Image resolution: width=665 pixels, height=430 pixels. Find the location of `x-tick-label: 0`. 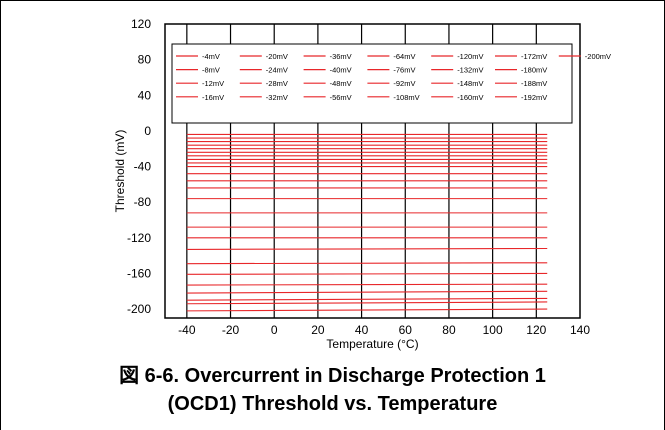

x-tick-label: 0 is located at coordinates (274, 330).